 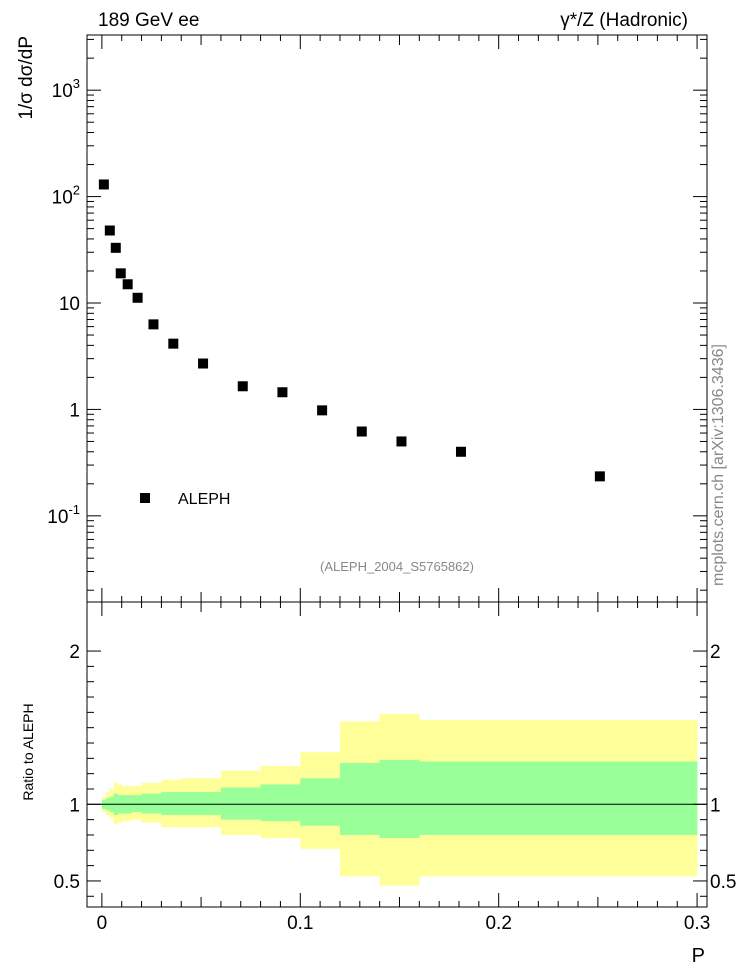 I want to click on main-y-tick-label: 10, so click(x=69, y=304).